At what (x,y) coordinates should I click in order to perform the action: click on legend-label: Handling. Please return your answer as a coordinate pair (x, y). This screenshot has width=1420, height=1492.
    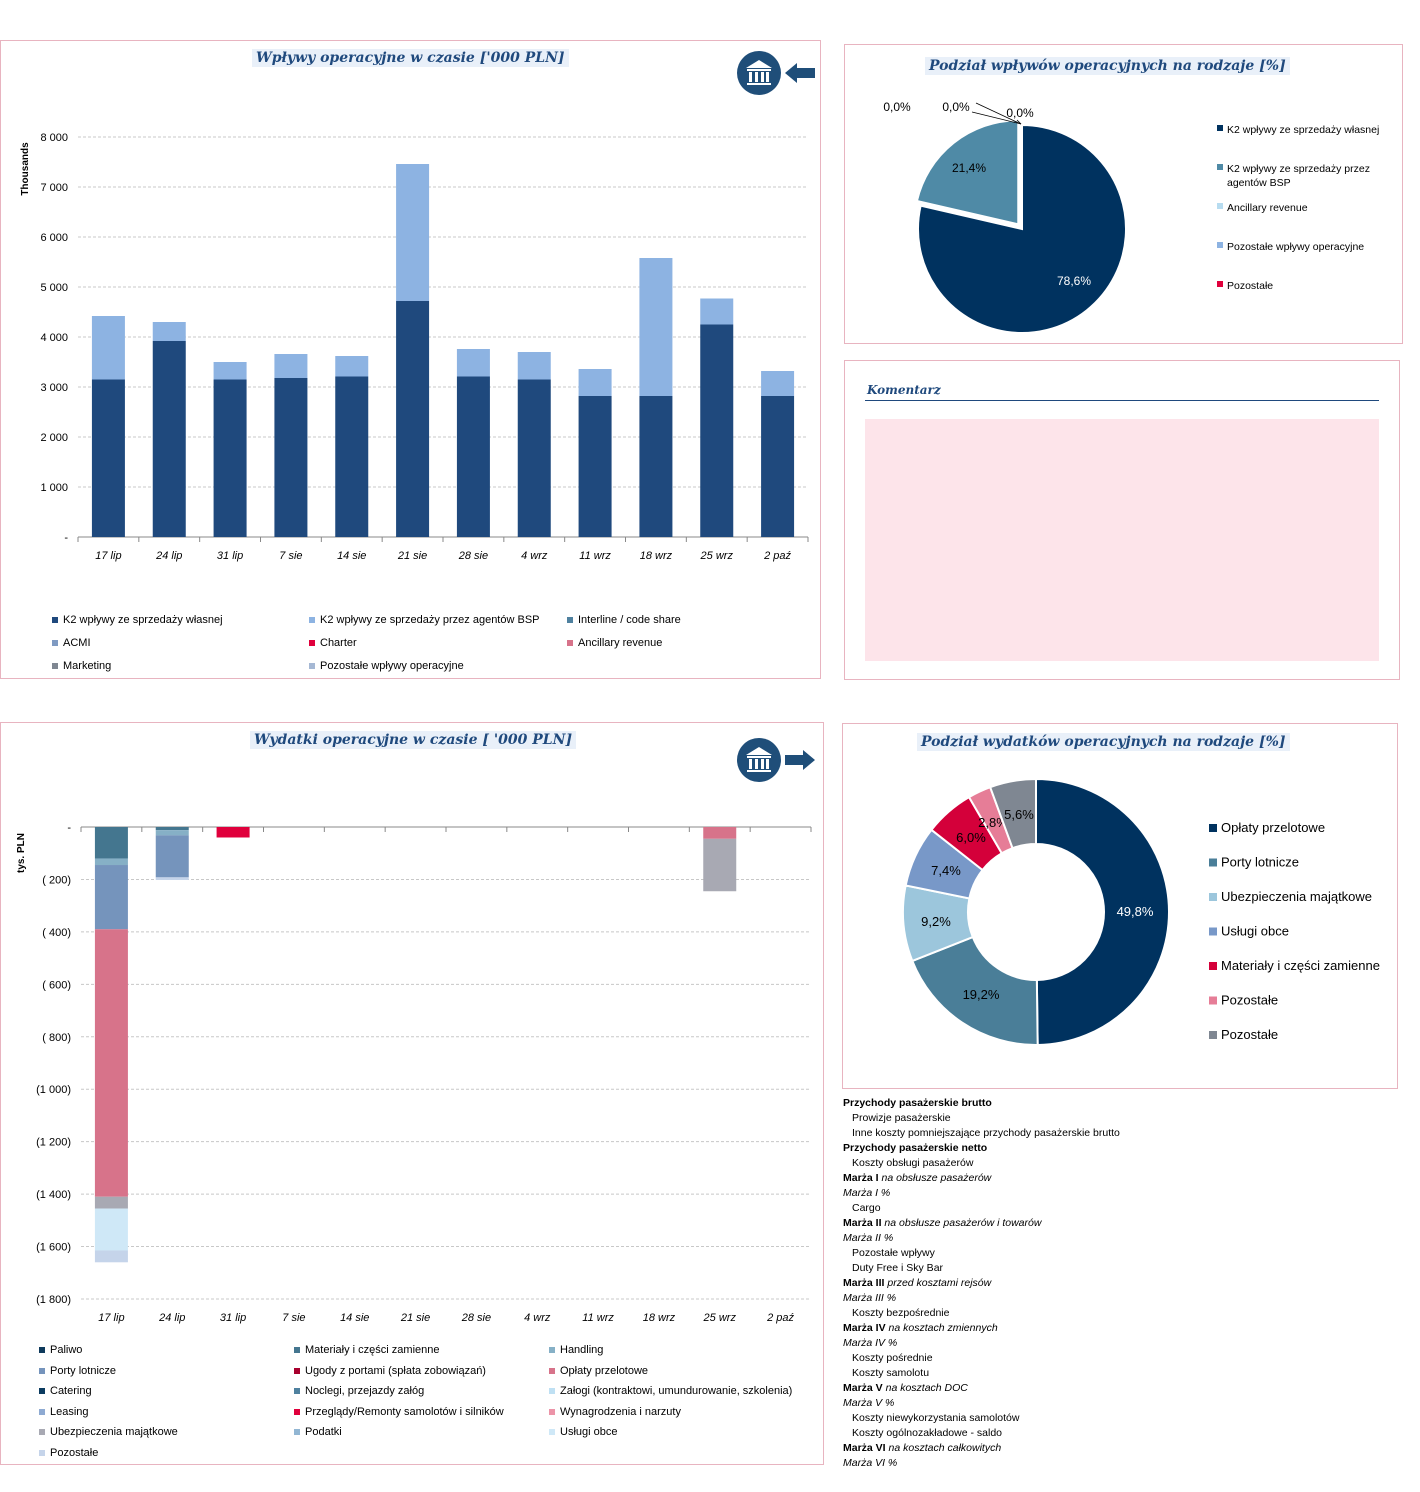
    Looking at the image, I should click on (582, 1350).